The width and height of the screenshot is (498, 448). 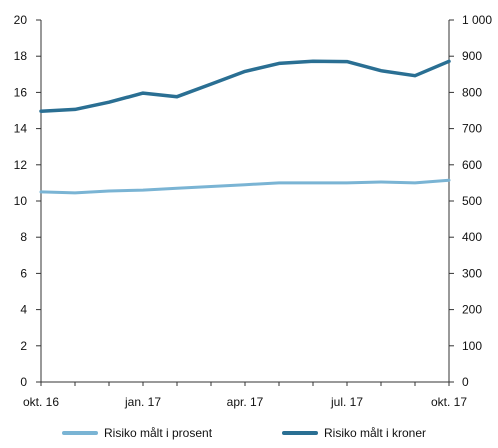 I want to click on right-tick-label: 400, so click(x=472, y=237).